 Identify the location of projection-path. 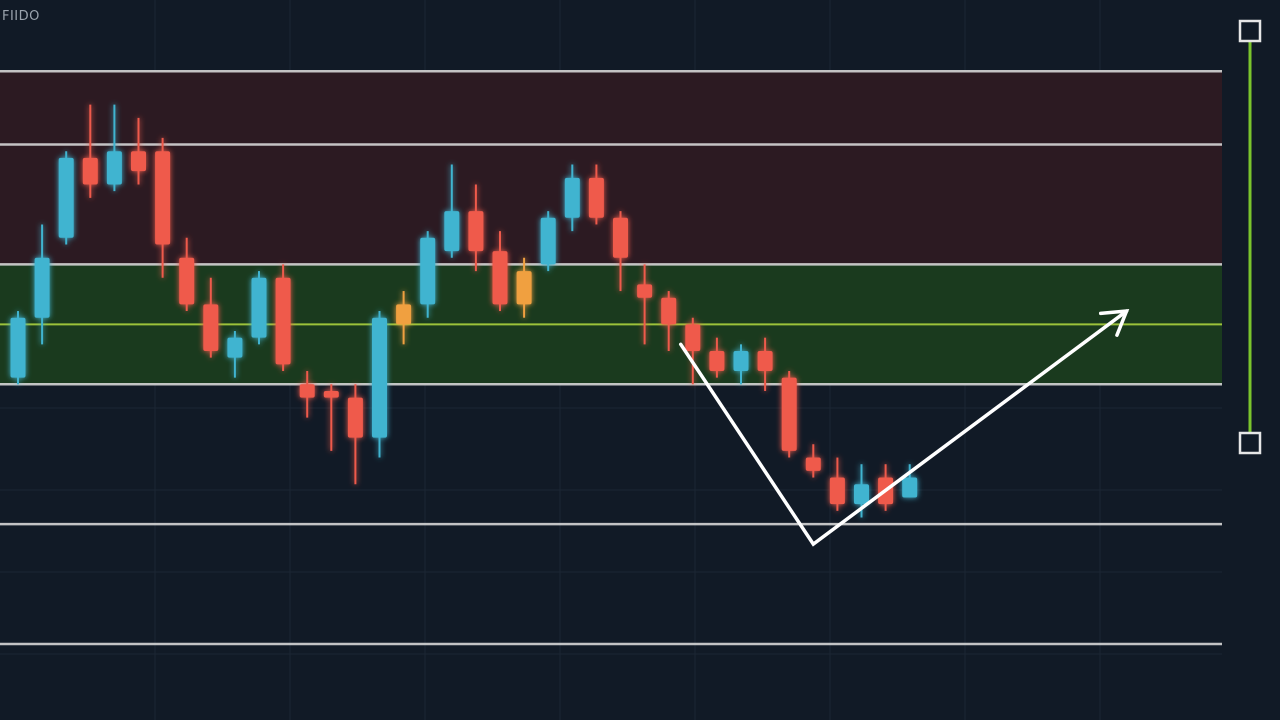
(904, 428).